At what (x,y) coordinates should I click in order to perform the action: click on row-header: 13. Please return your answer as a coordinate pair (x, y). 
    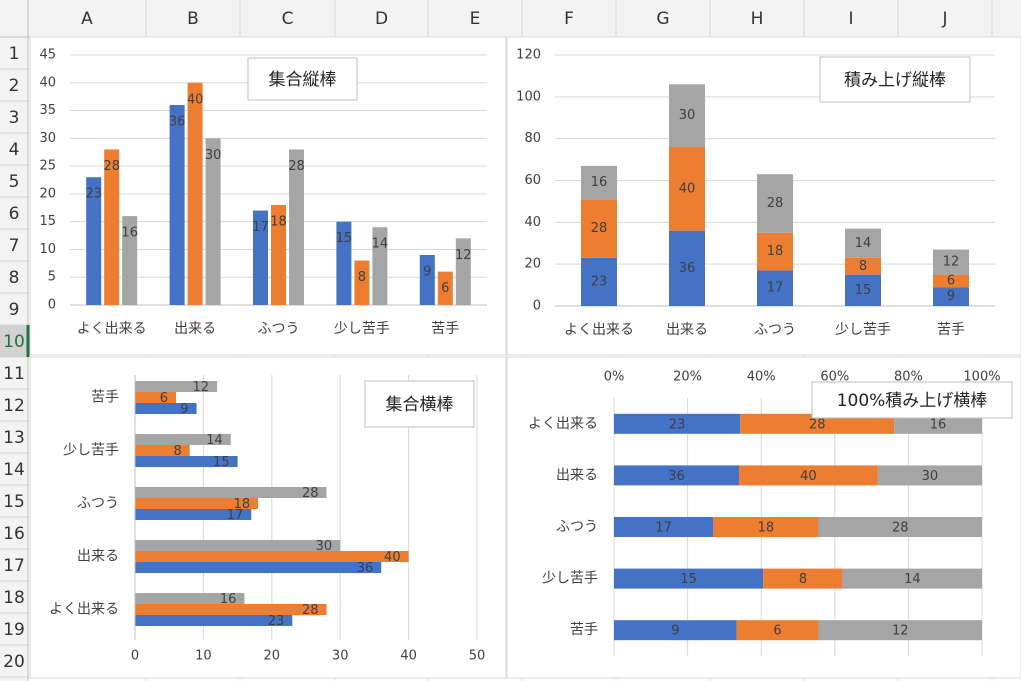
    Looking at the image, I should click on (14, 438).